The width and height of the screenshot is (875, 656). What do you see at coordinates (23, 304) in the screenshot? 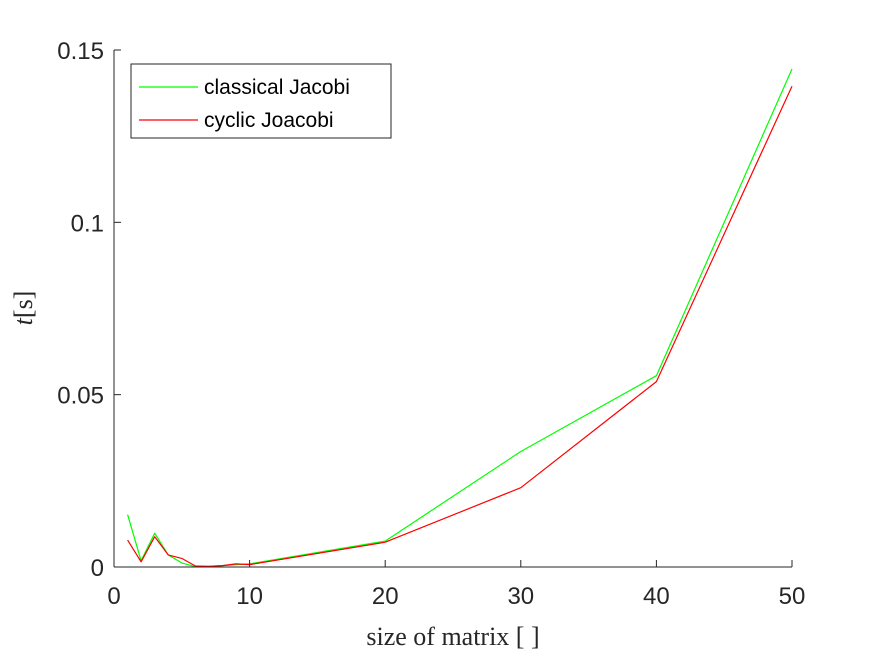
I see `y-axis-label-unit: [s]` at bounding box center [23, 304].